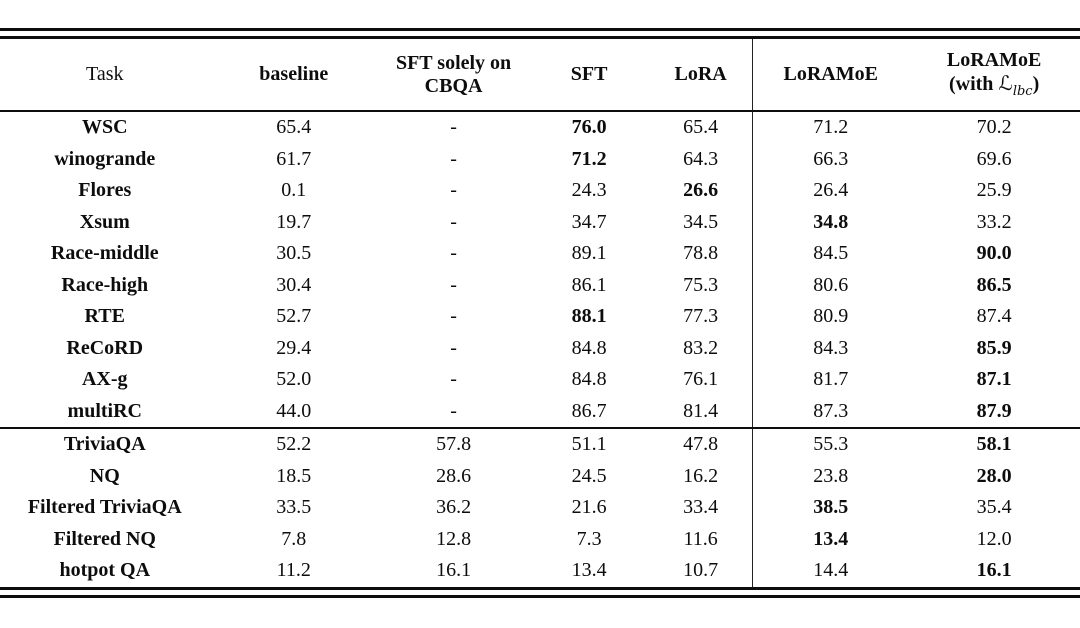 This screenshot has width=1080, height=628. Describe the element at coordinates (973, 84) in the screenshot. I see `header-math-prefix: (with` at that location.